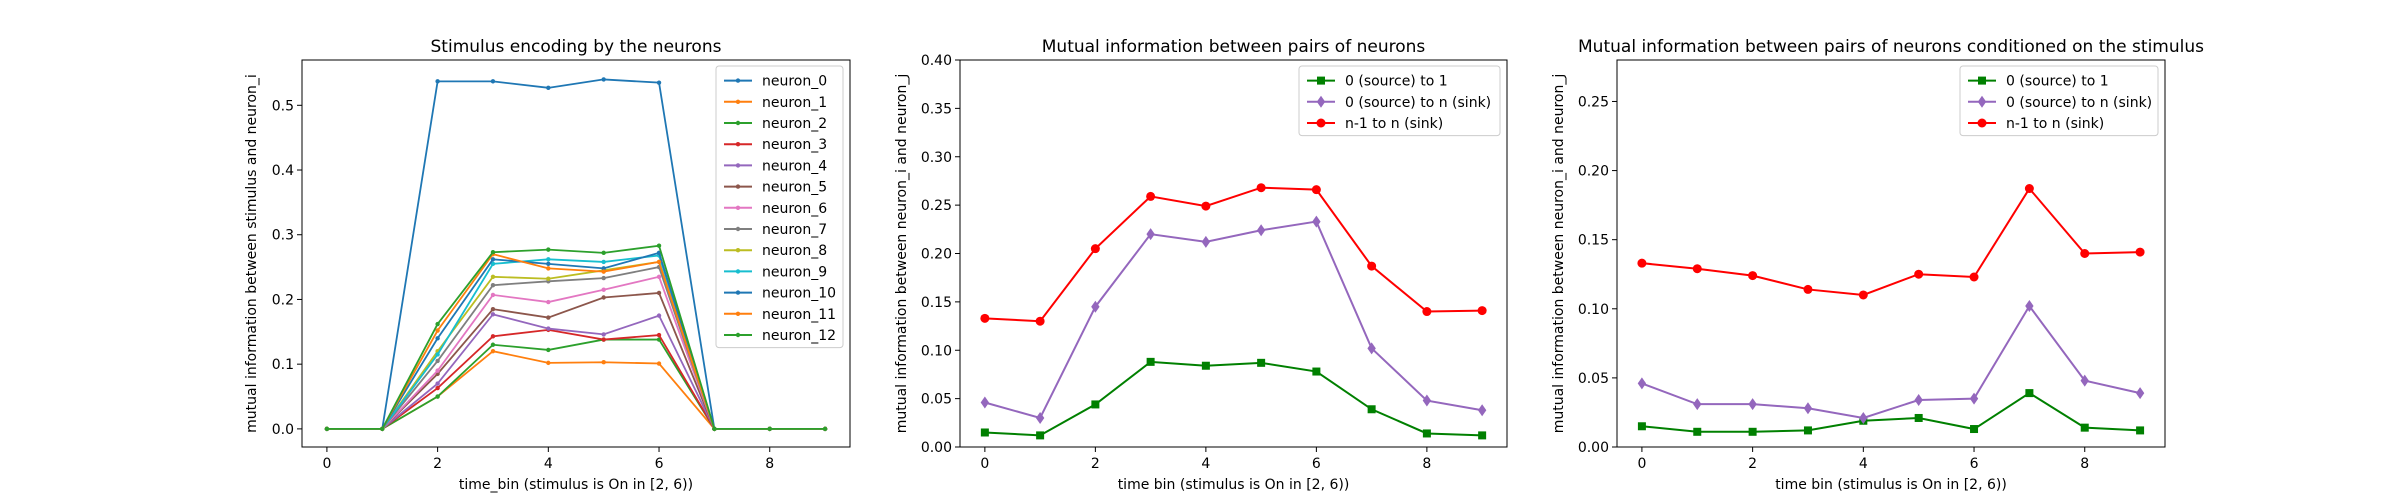  I want to click on y-tick-label: 0.2, so click(283, 300).